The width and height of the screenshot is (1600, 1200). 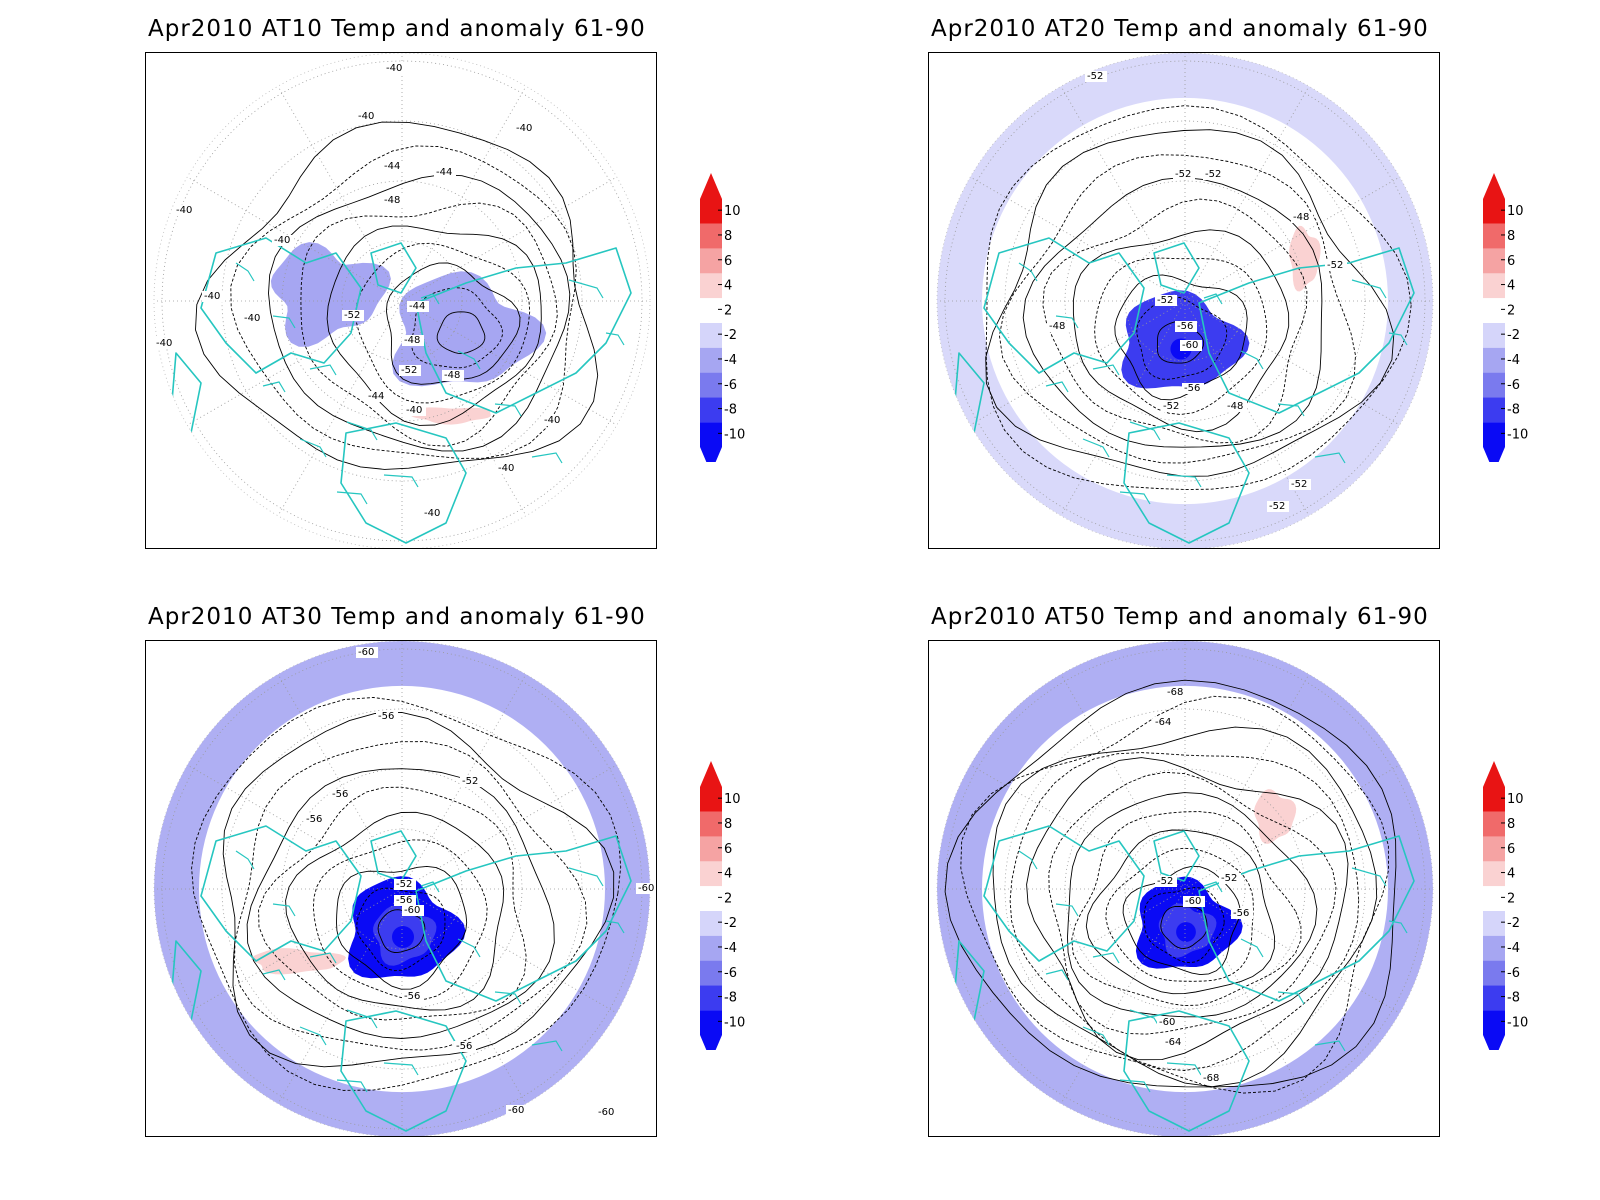 I want to click on contour-label-text: -44, so click(x=417, y=306).